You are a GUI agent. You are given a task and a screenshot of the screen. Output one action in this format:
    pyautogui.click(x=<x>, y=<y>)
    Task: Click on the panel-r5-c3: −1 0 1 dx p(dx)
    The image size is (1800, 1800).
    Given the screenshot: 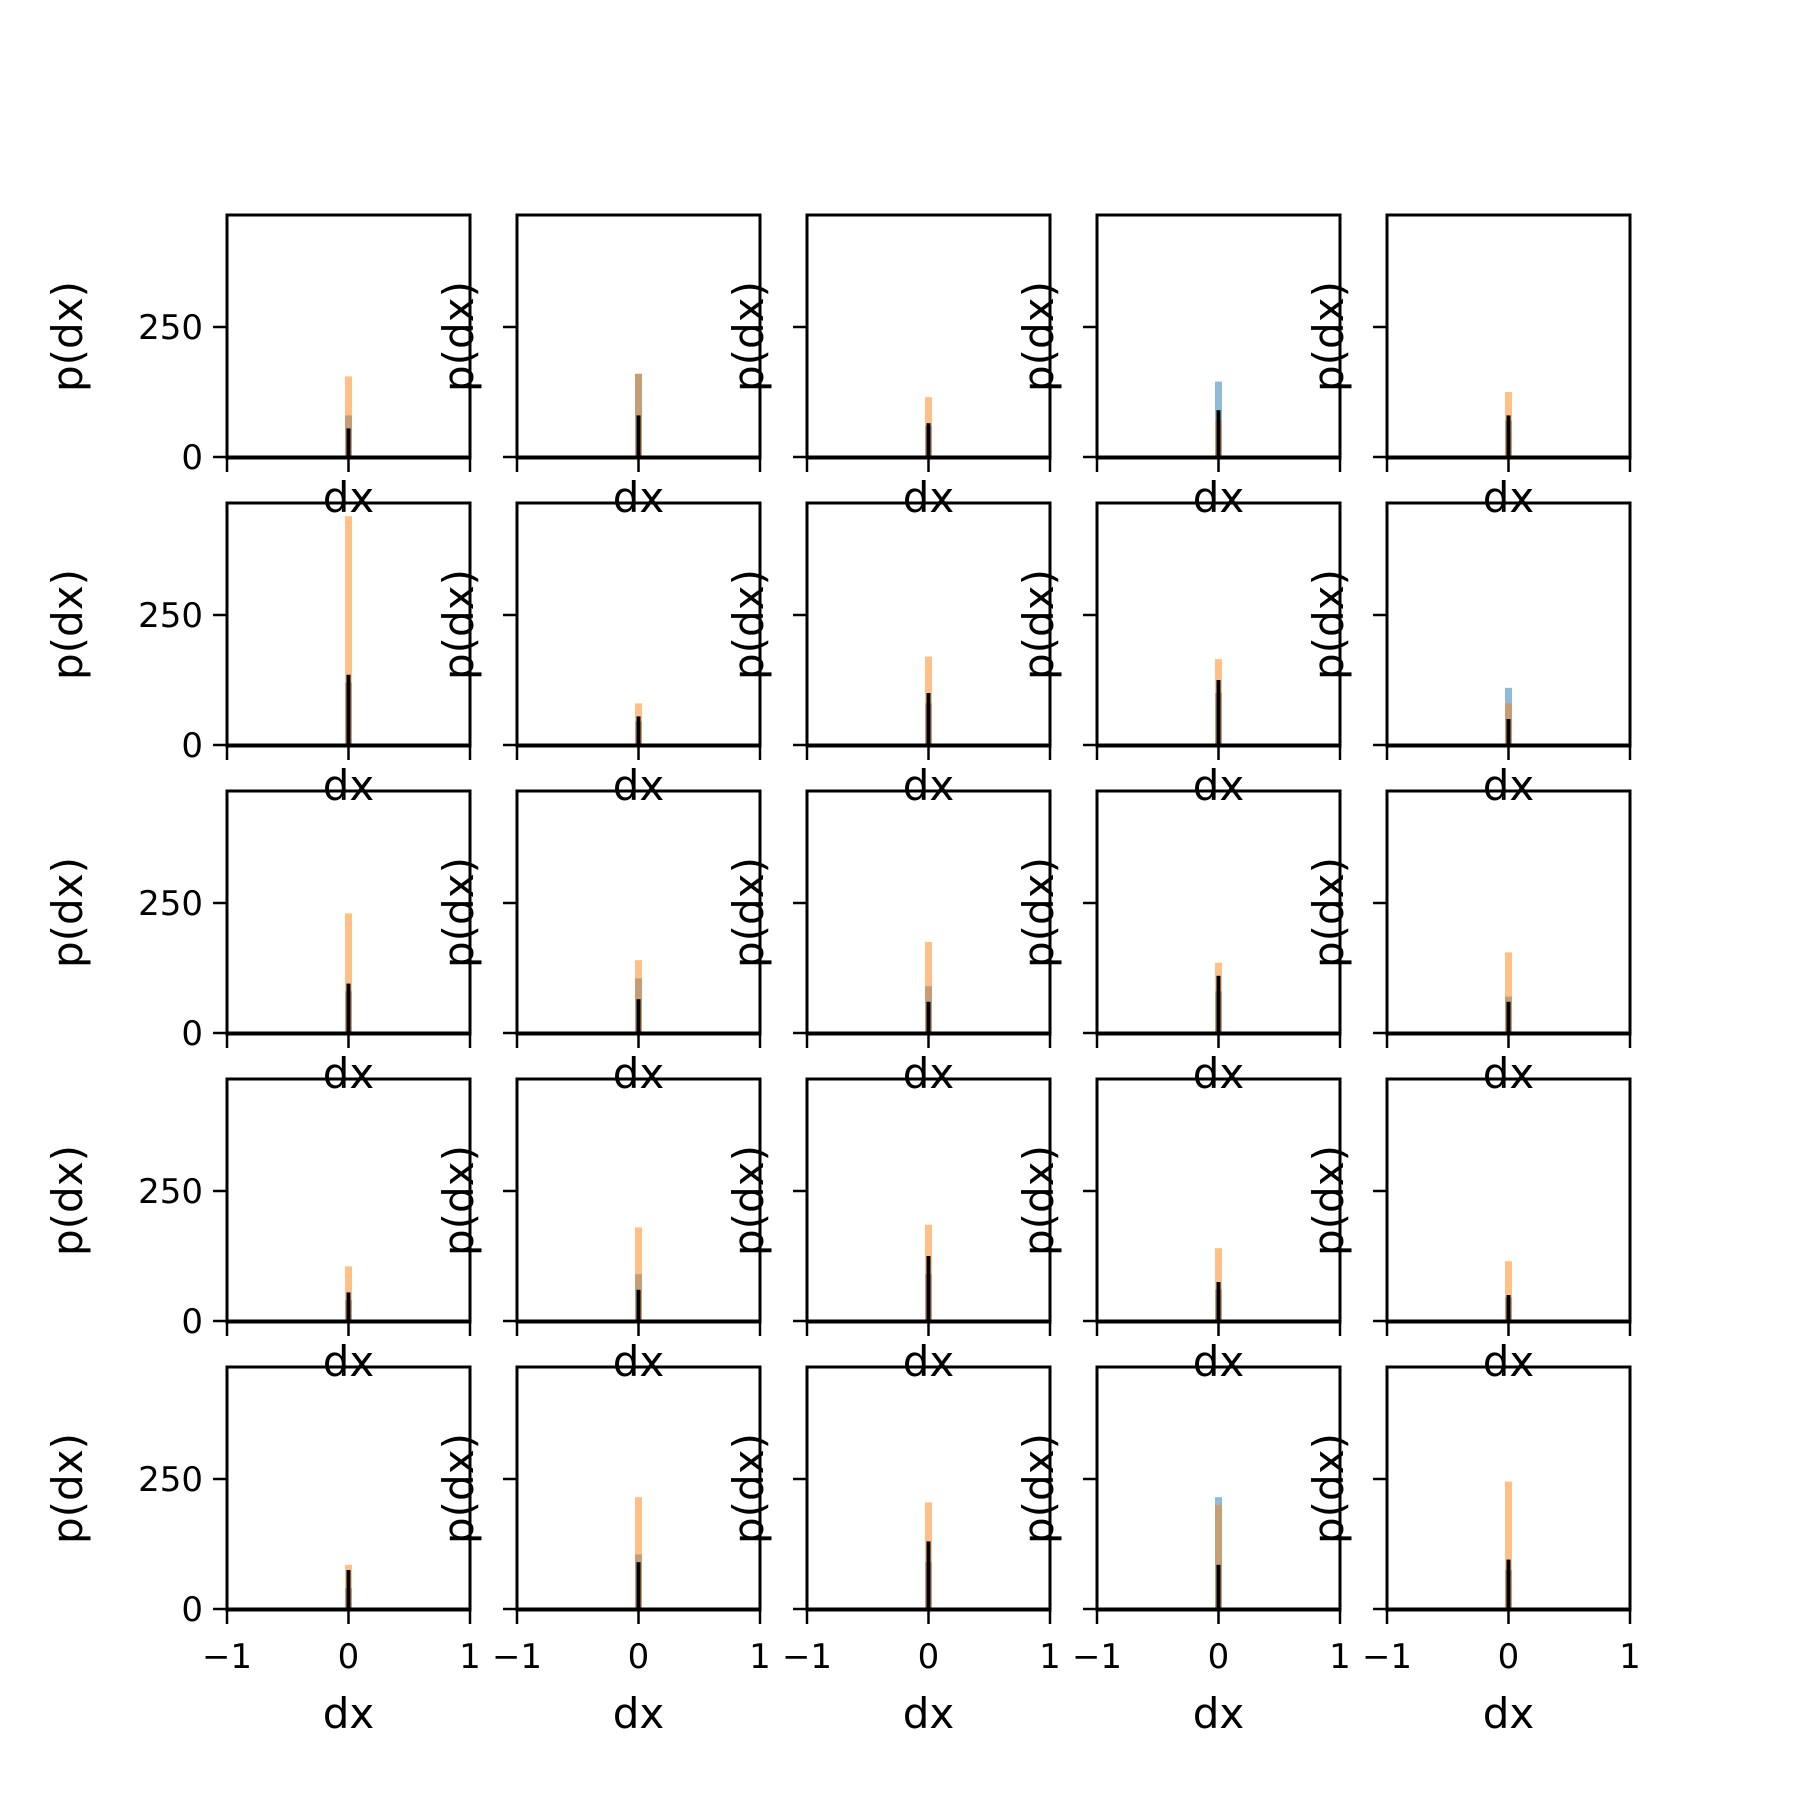 What is the action you would take?
    pyautogui.click(x=892, y=1551)
    